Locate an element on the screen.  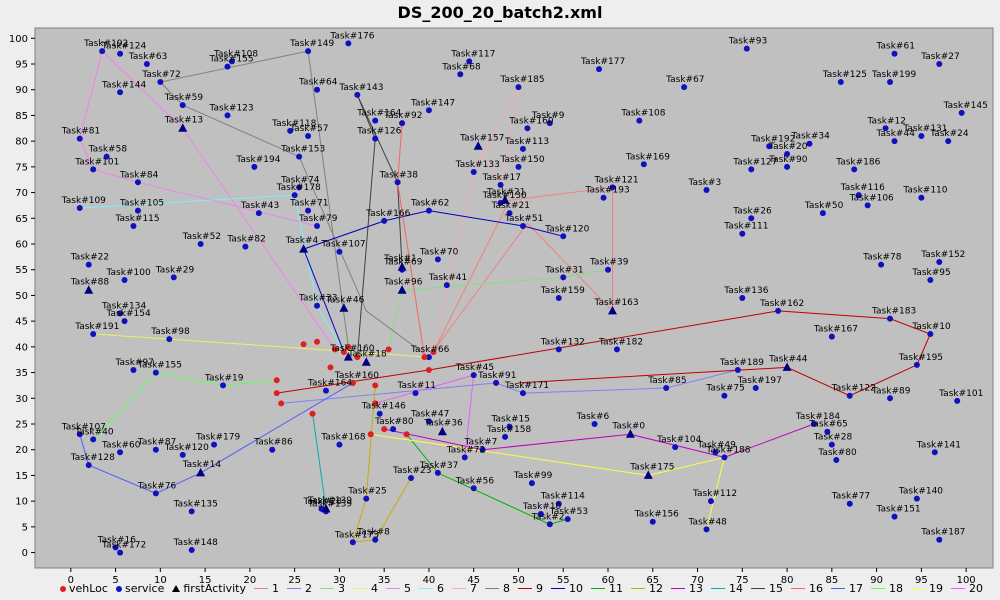
x-tick-label: 45 is located at coordinates (473, 580).